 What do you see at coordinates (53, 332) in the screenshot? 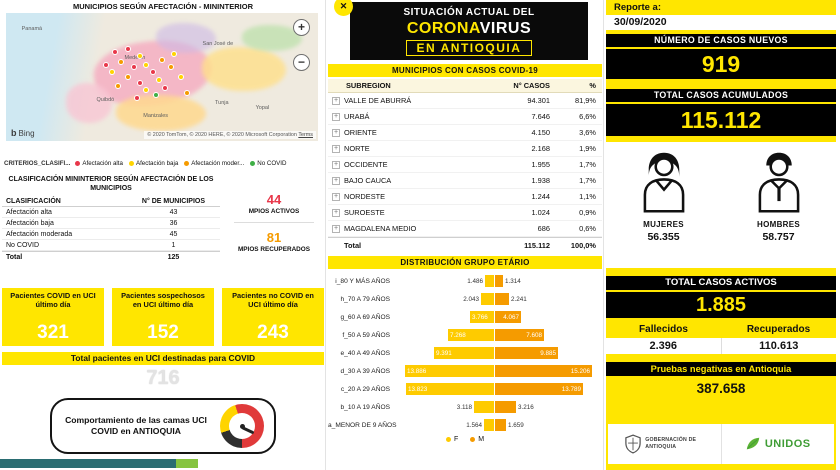
I see `uci-covid-value: 321` at bounding box center [53, 332].